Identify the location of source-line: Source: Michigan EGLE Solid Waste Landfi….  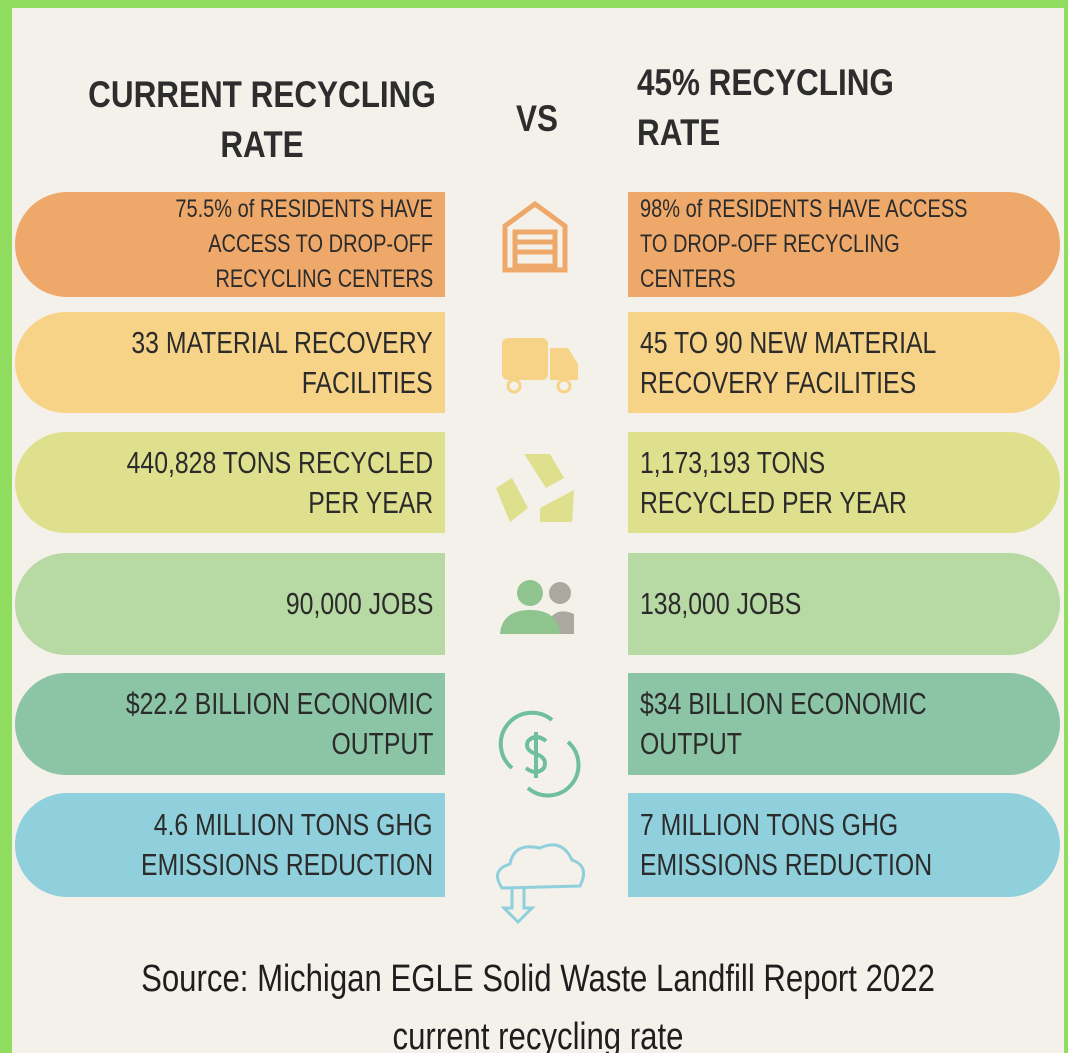
(538, 979).